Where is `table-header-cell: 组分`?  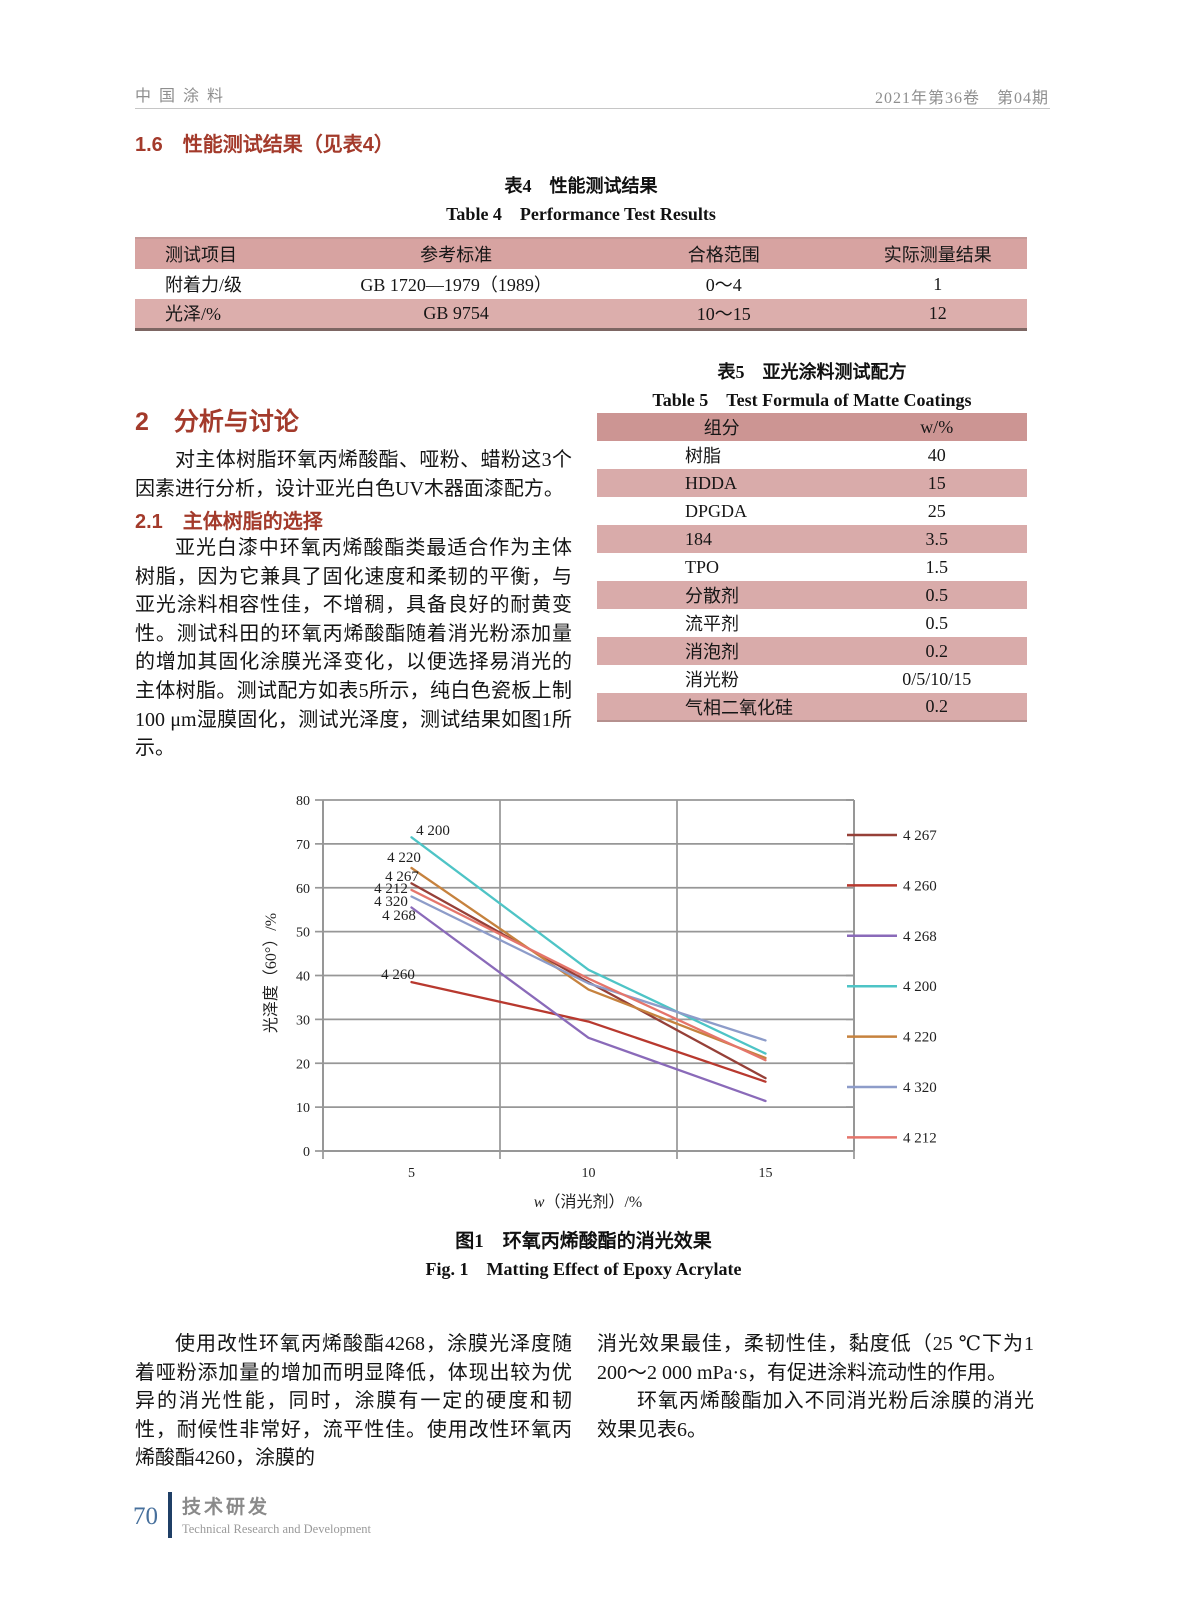 table-header-cell: 组分 is located at coordinates (721, 428).